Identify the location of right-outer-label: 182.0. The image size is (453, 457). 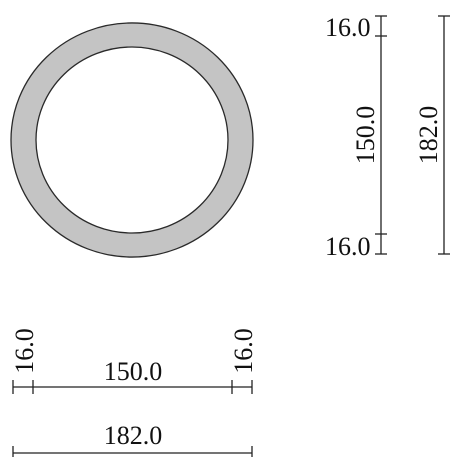
(428, 135).